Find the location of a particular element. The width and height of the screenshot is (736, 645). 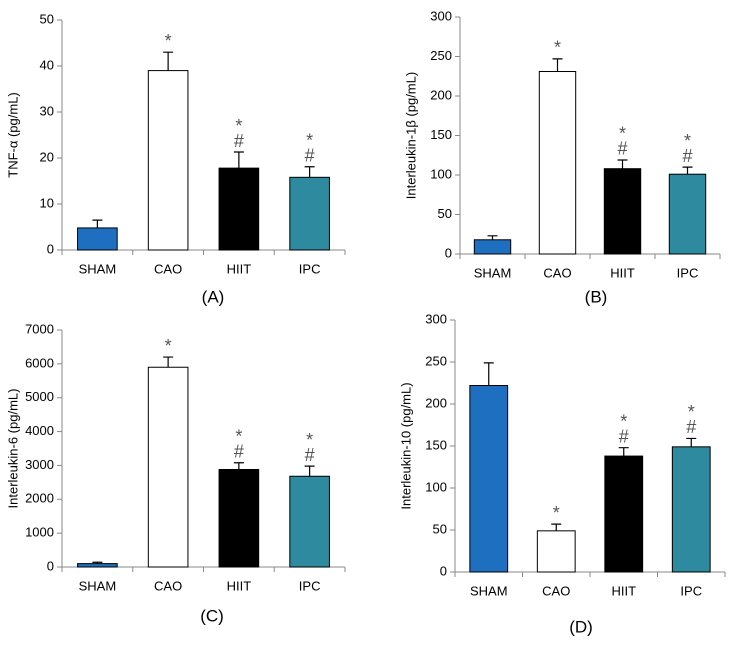

y-tick-label: 30 is located at coordinates (47, 110).